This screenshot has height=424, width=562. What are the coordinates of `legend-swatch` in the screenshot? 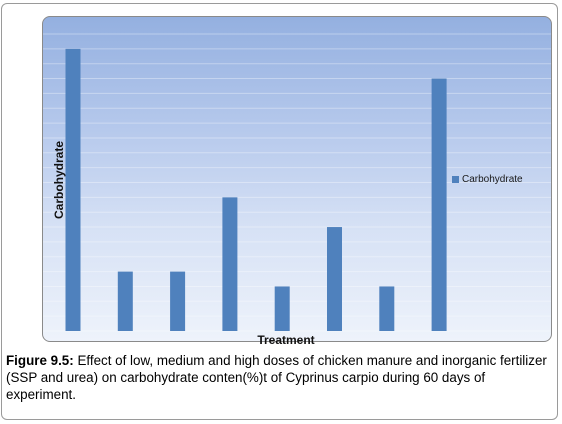 It's located at (455, 179).